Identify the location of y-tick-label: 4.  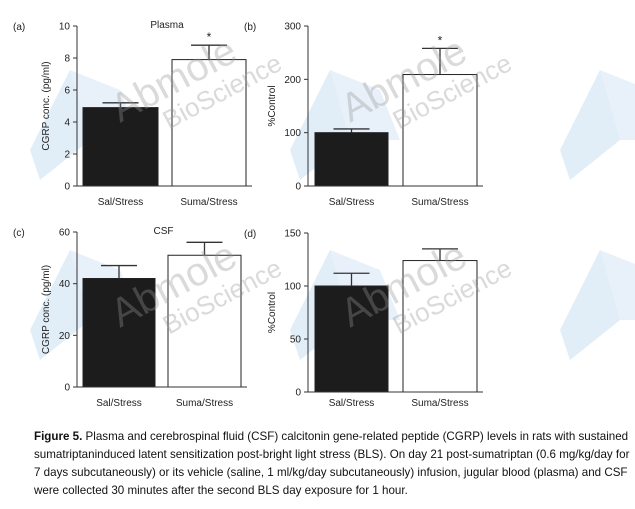
(67, 123).